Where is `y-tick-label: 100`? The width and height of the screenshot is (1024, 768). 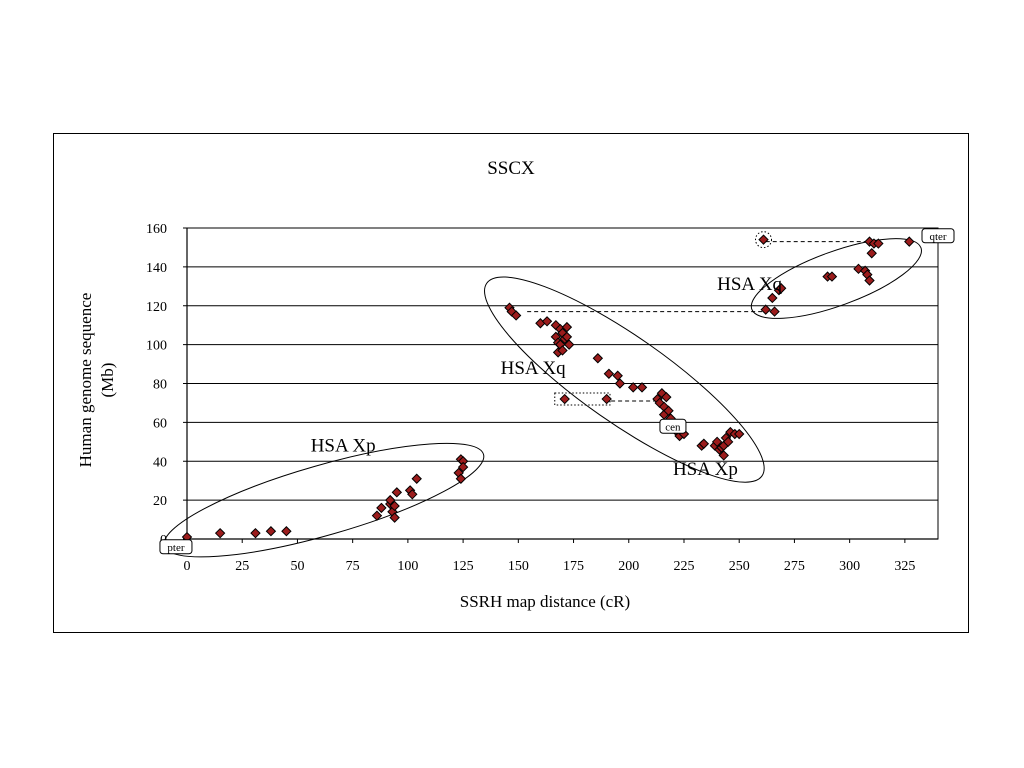 y-tick-label: 100 is located at coordinates (156, 346).